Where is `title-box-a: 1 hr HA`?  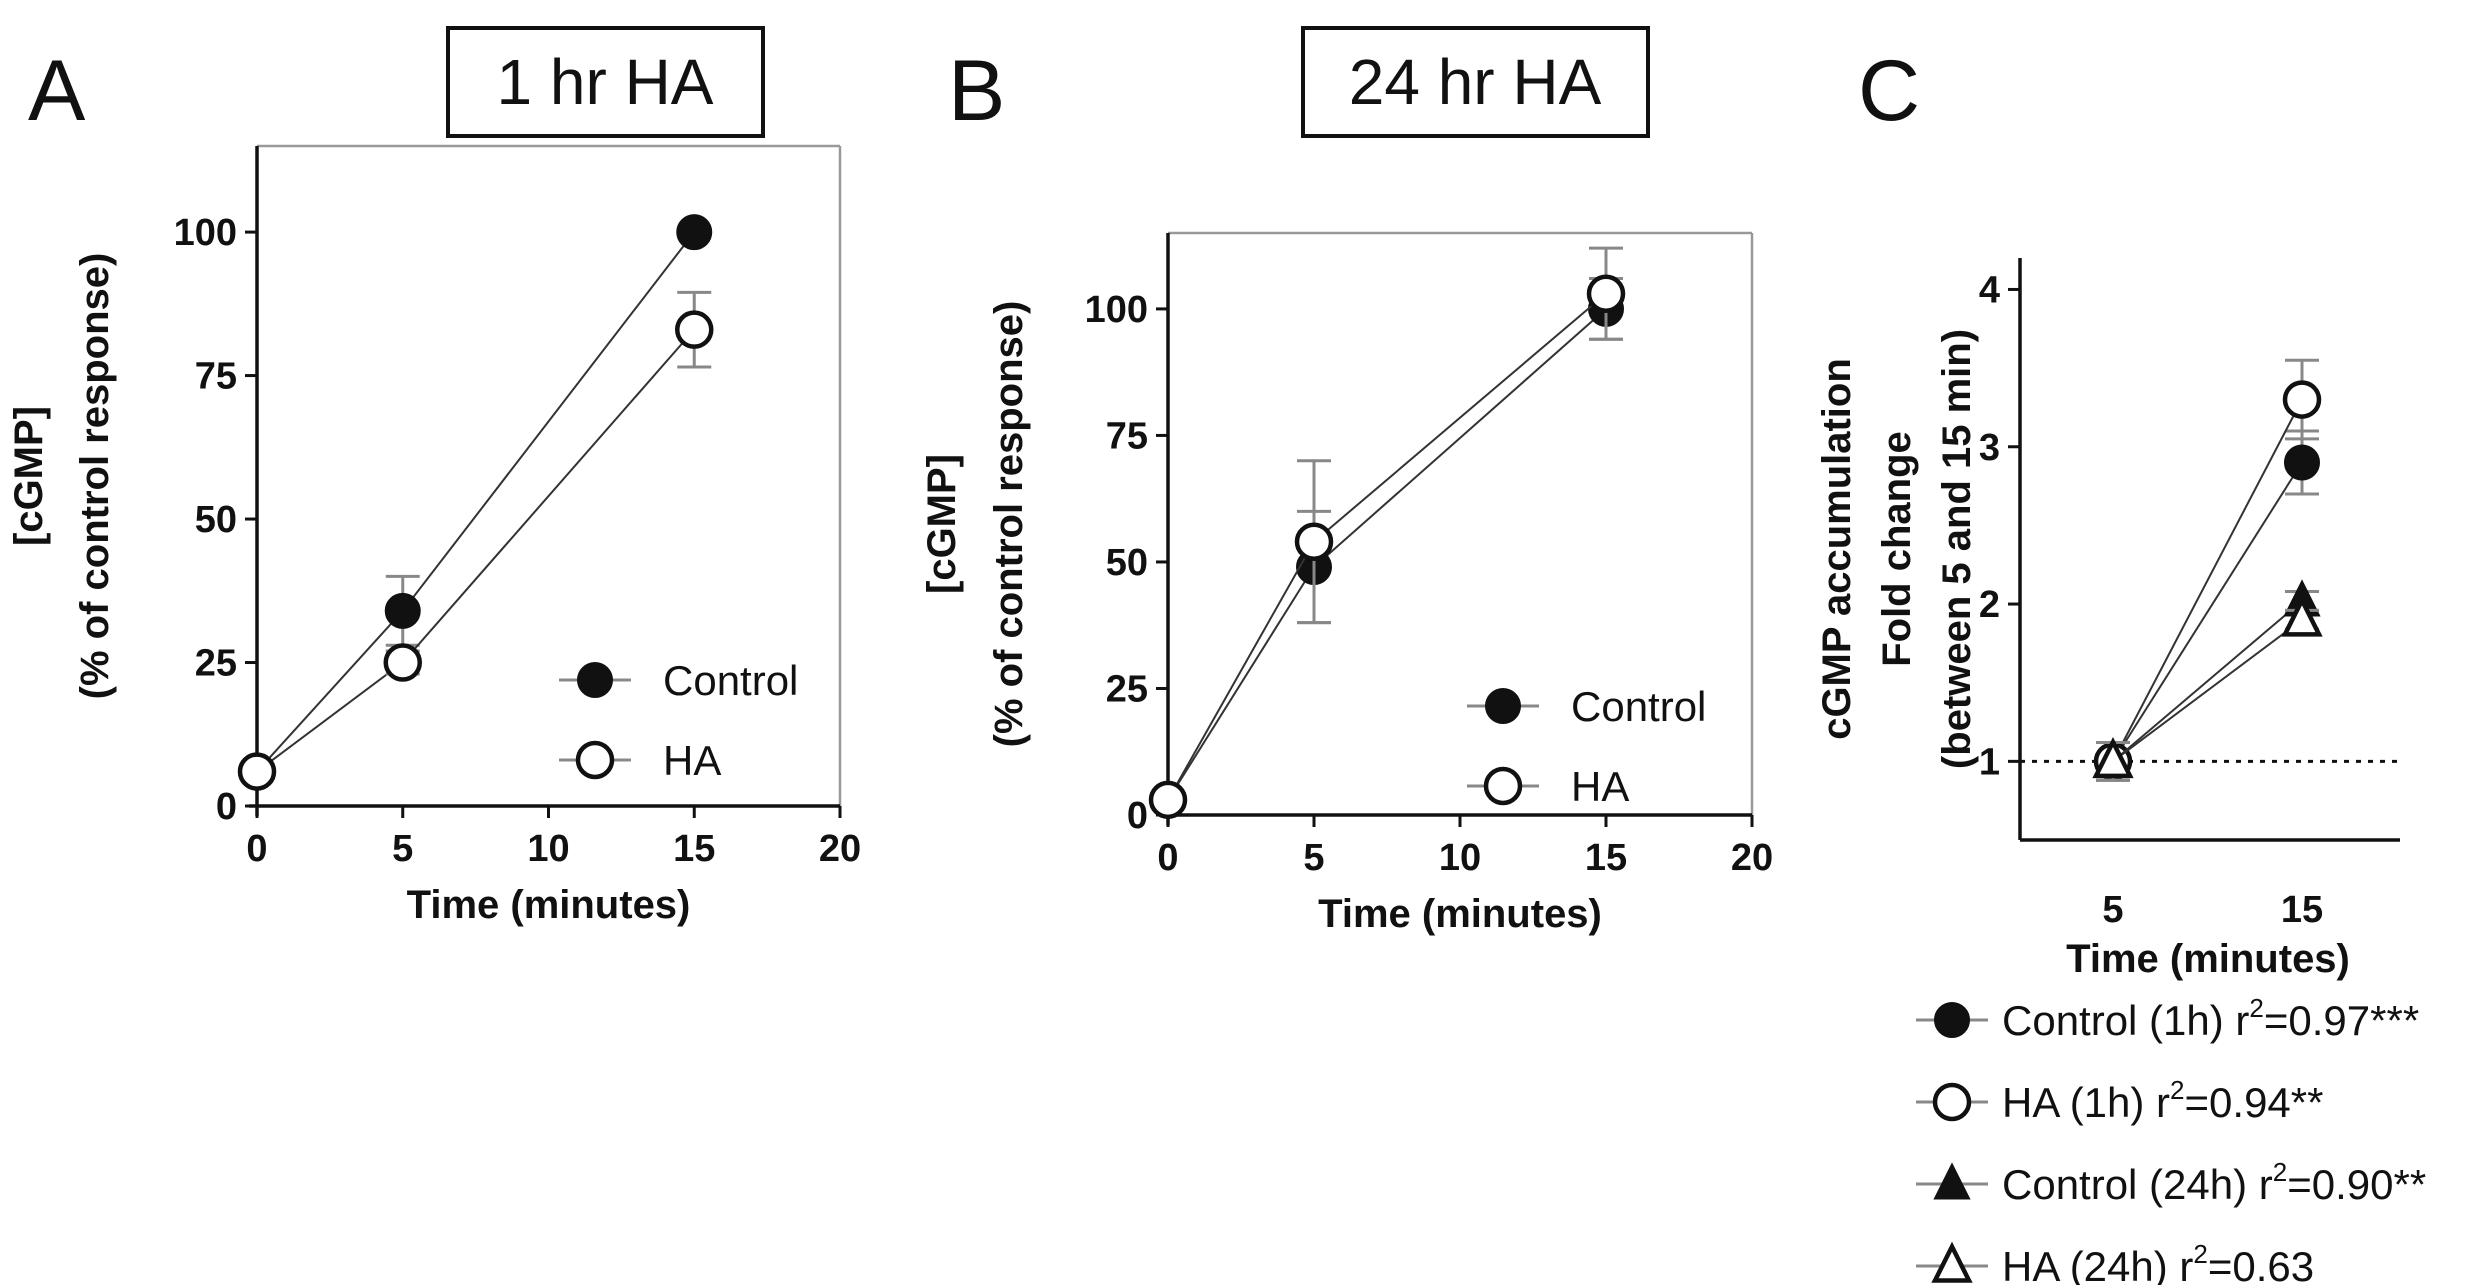
title-box-a: 1 hr HA is located at coordinates (605, 82).